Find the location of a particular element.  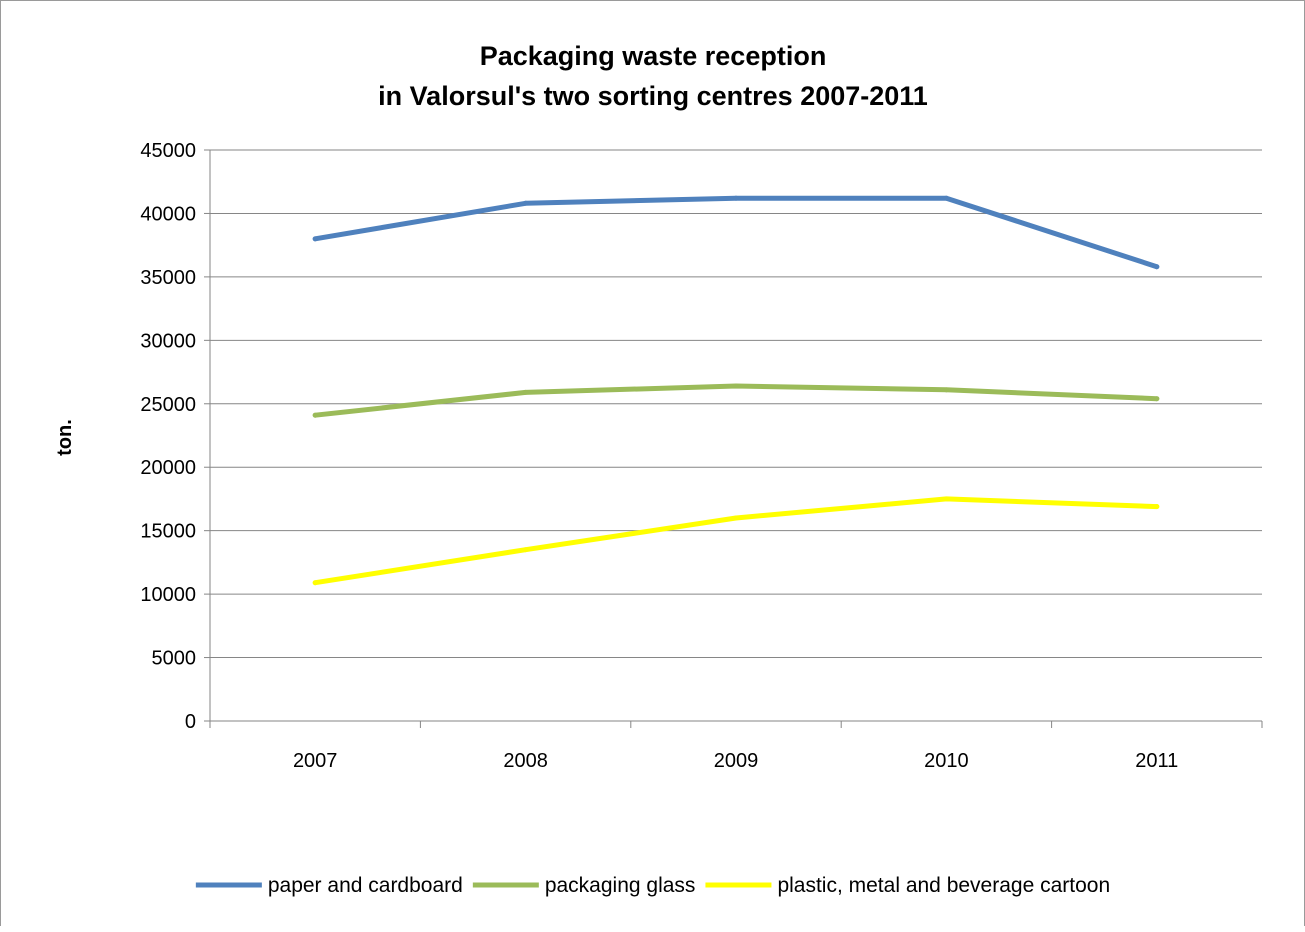

legend-label: paper and cardboard is located at coordinates (365, 885).